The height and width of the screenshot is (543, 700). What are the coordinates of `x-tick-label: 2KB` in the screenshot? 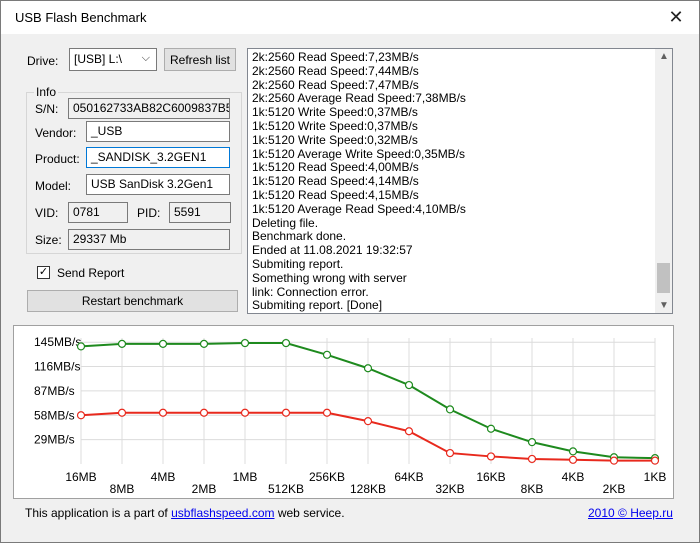 It's located at (614, 489).